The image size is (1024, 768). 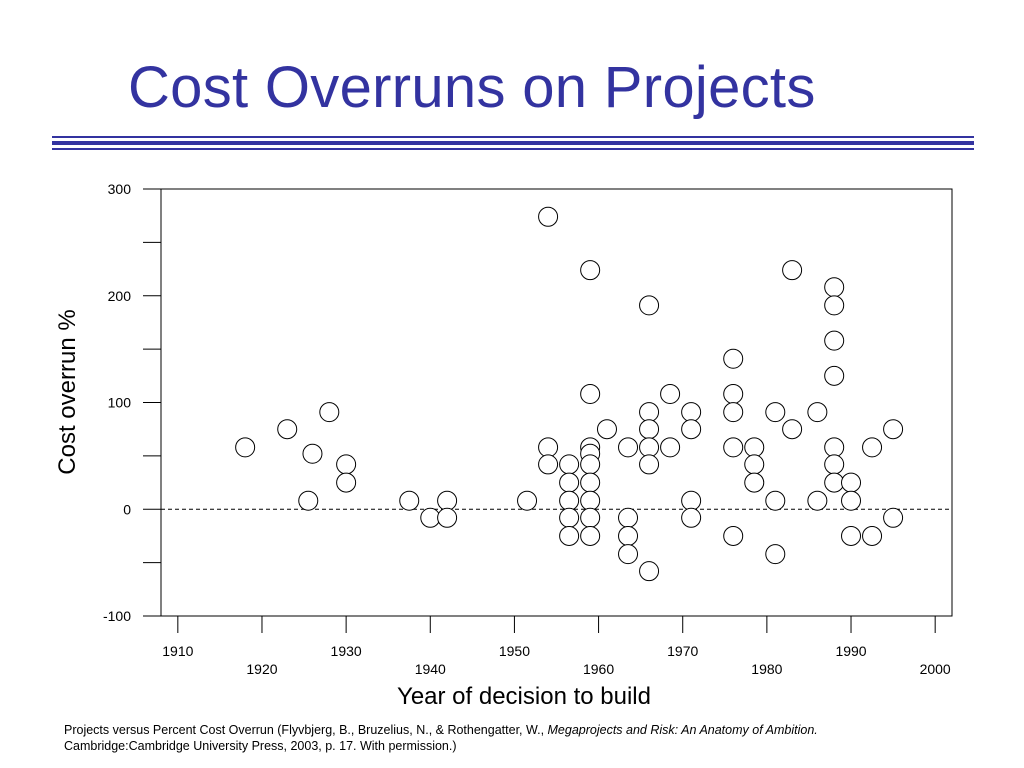 What do you see at coordinates (524, 696) in the screenshot?
I see `x-axis-label: Year of decision to build` at bounding box center [524, 696].